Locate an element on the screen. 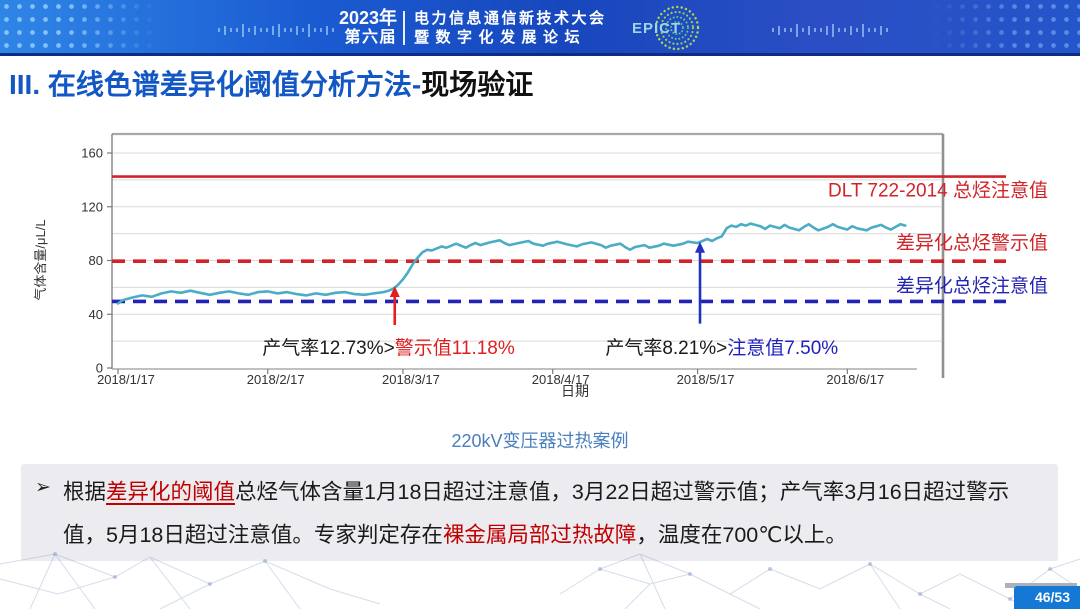 This screenshot has width=1080, height=609. conclusion-segment: ，温度在700℃以上。 is located at coordinates (741, 535).